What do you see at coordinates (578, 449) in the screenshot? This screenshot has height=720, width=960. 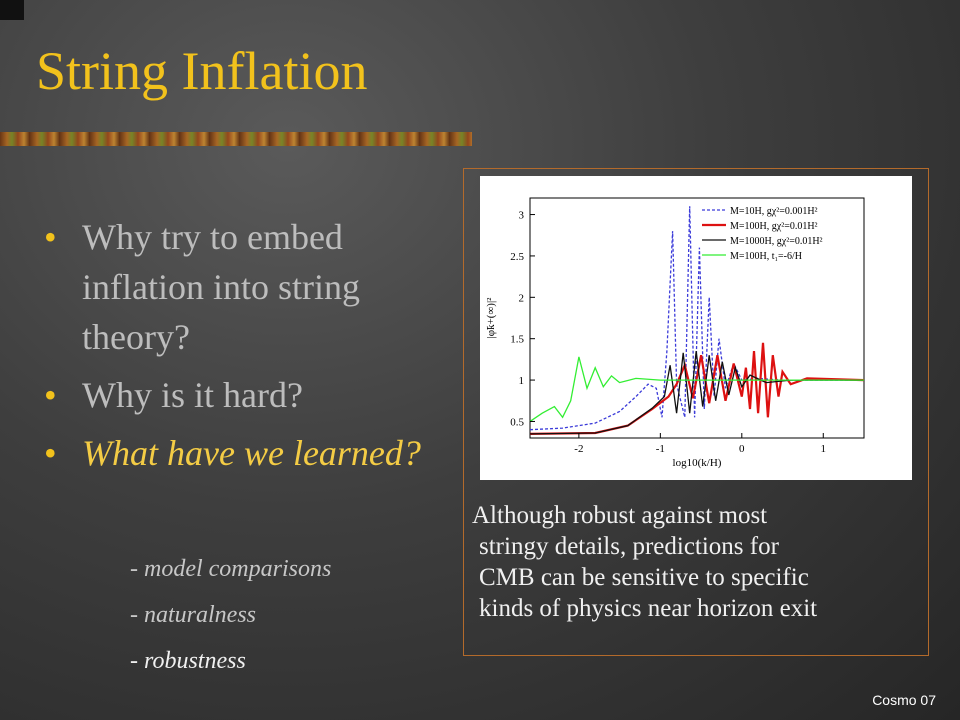 I see `x-tick-label: -2` at bounding box center [578, 449].